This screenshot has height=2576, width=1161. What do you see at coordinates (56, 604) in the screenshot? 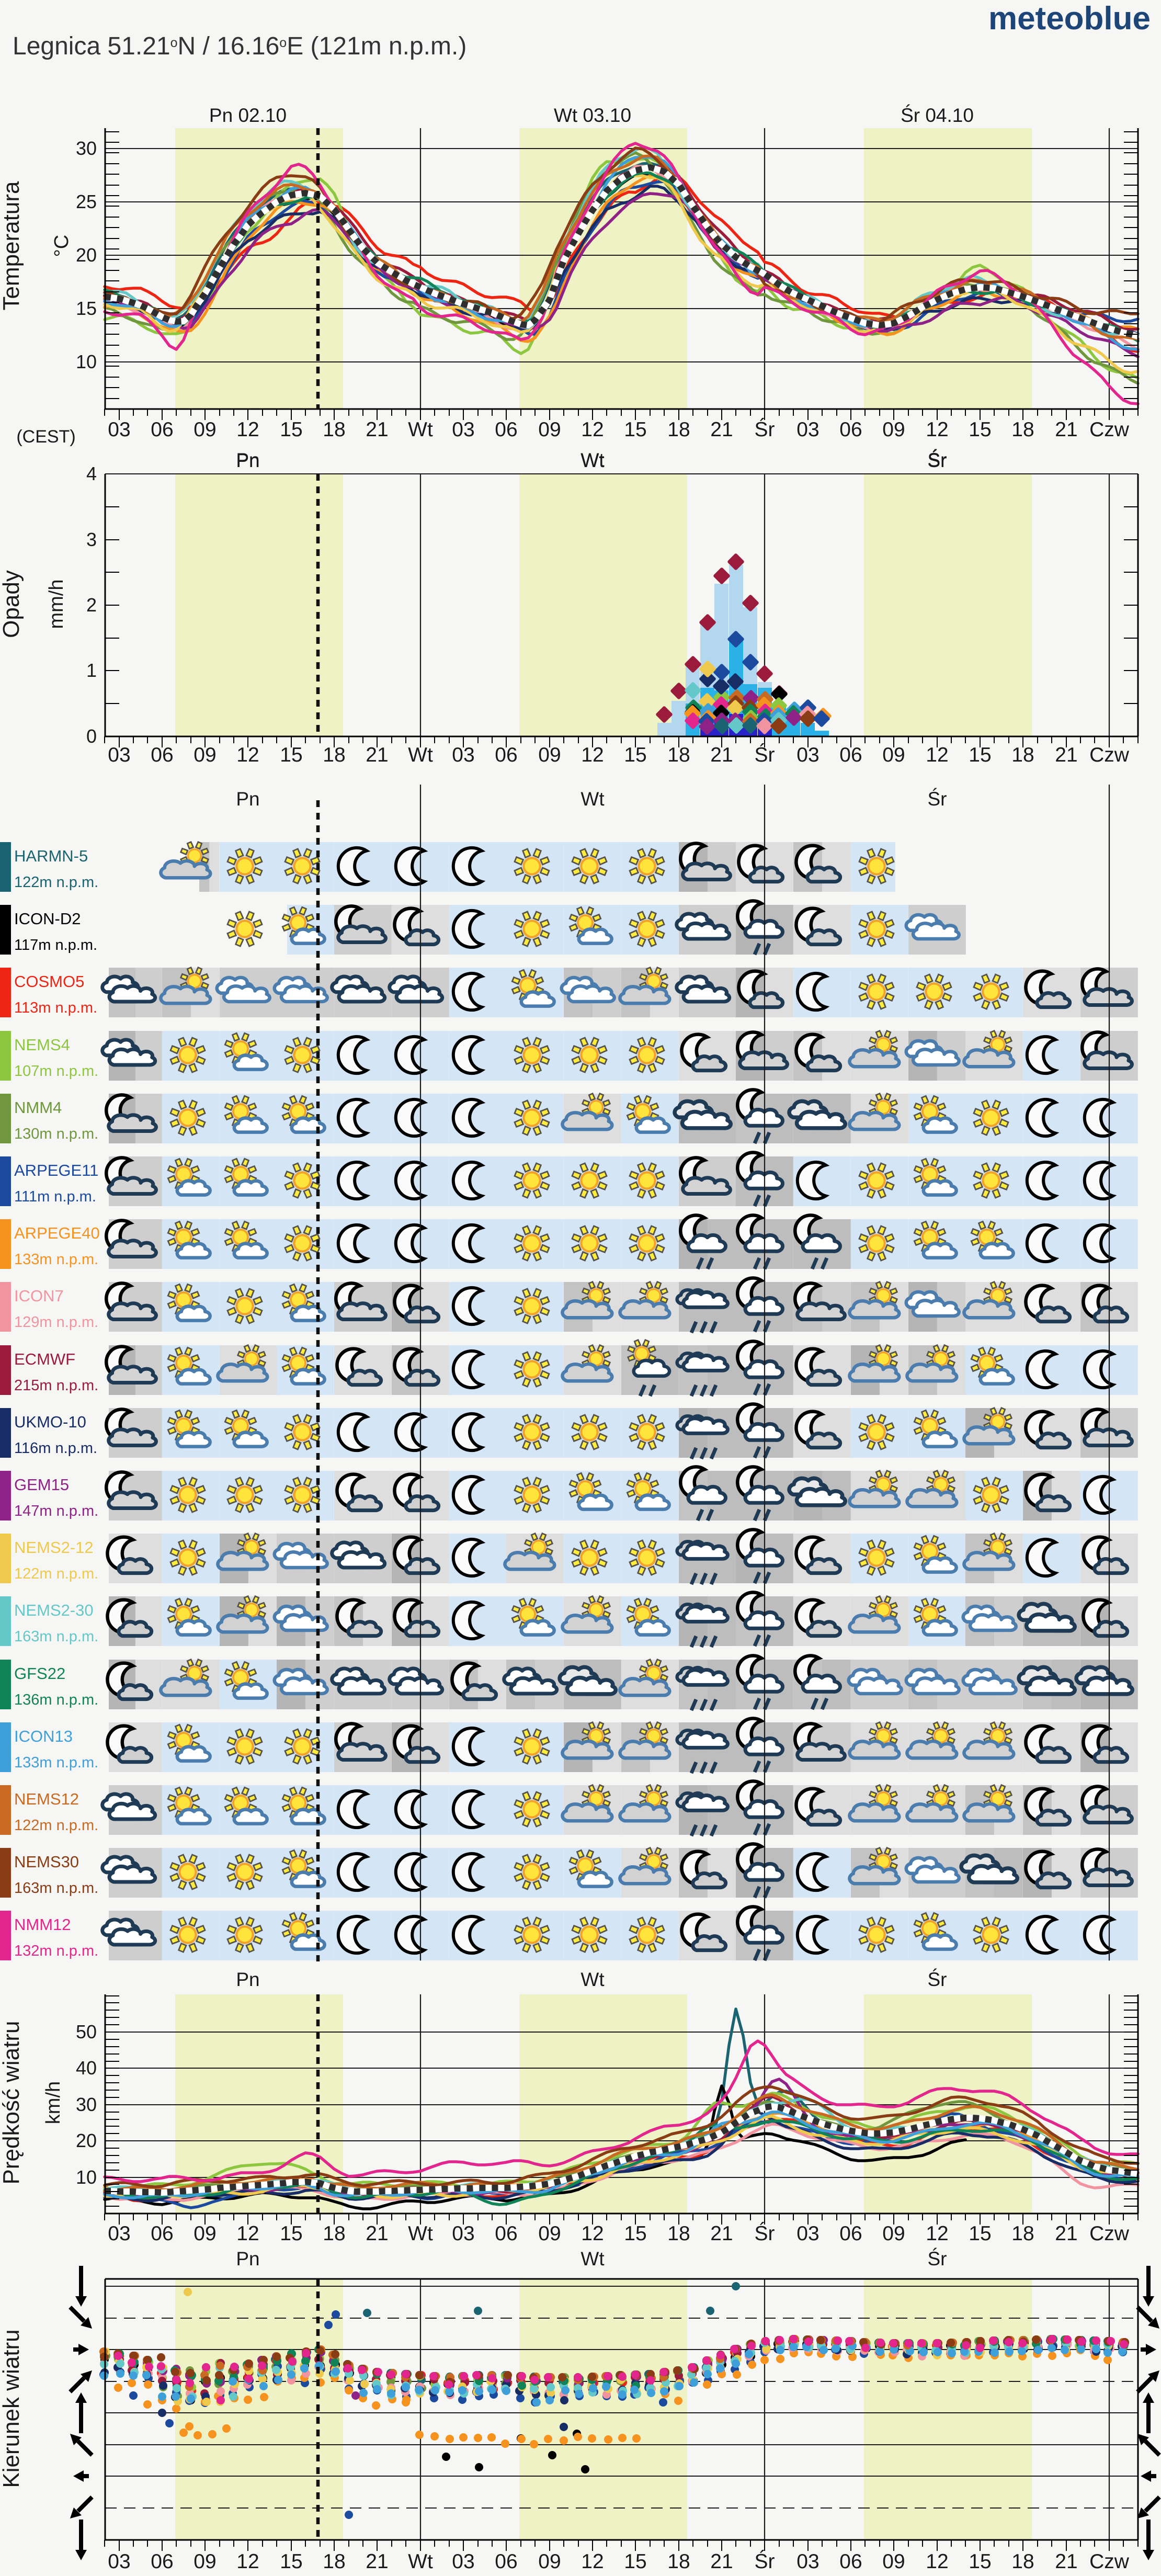
I see `svg-text: mm/h` at bounding box center [56, 604].